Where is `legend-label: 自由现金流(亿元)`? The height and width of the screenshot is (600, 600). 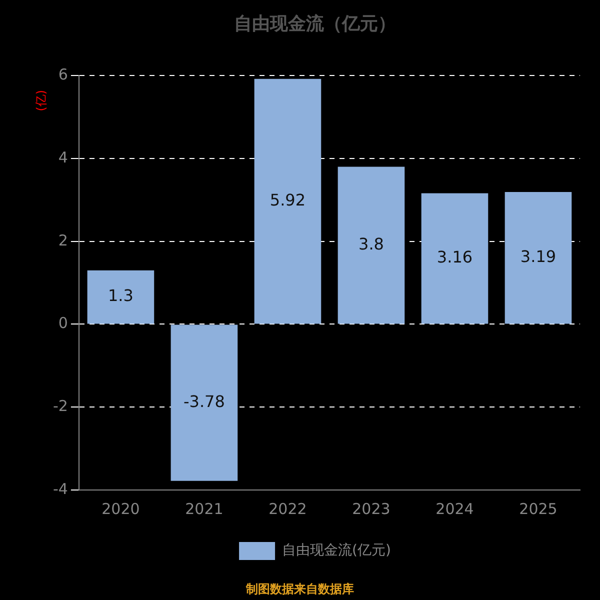
legend-label: 自由现金流(亿元) is located at coordinates (336, 550).